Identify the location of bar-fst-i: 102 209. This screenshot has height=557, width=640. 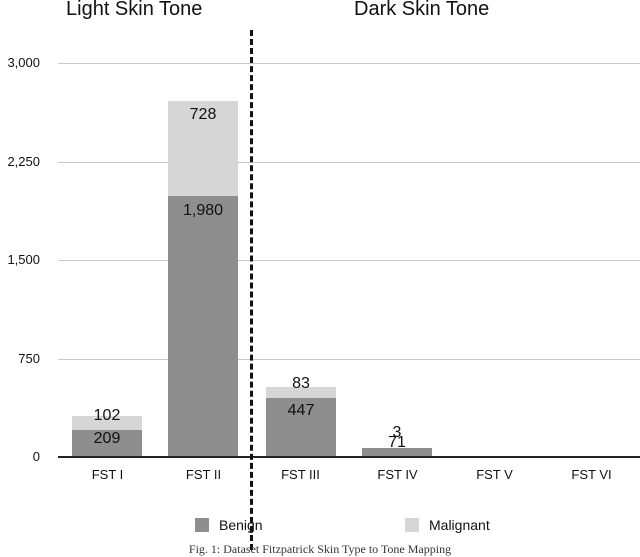
(107, 432).